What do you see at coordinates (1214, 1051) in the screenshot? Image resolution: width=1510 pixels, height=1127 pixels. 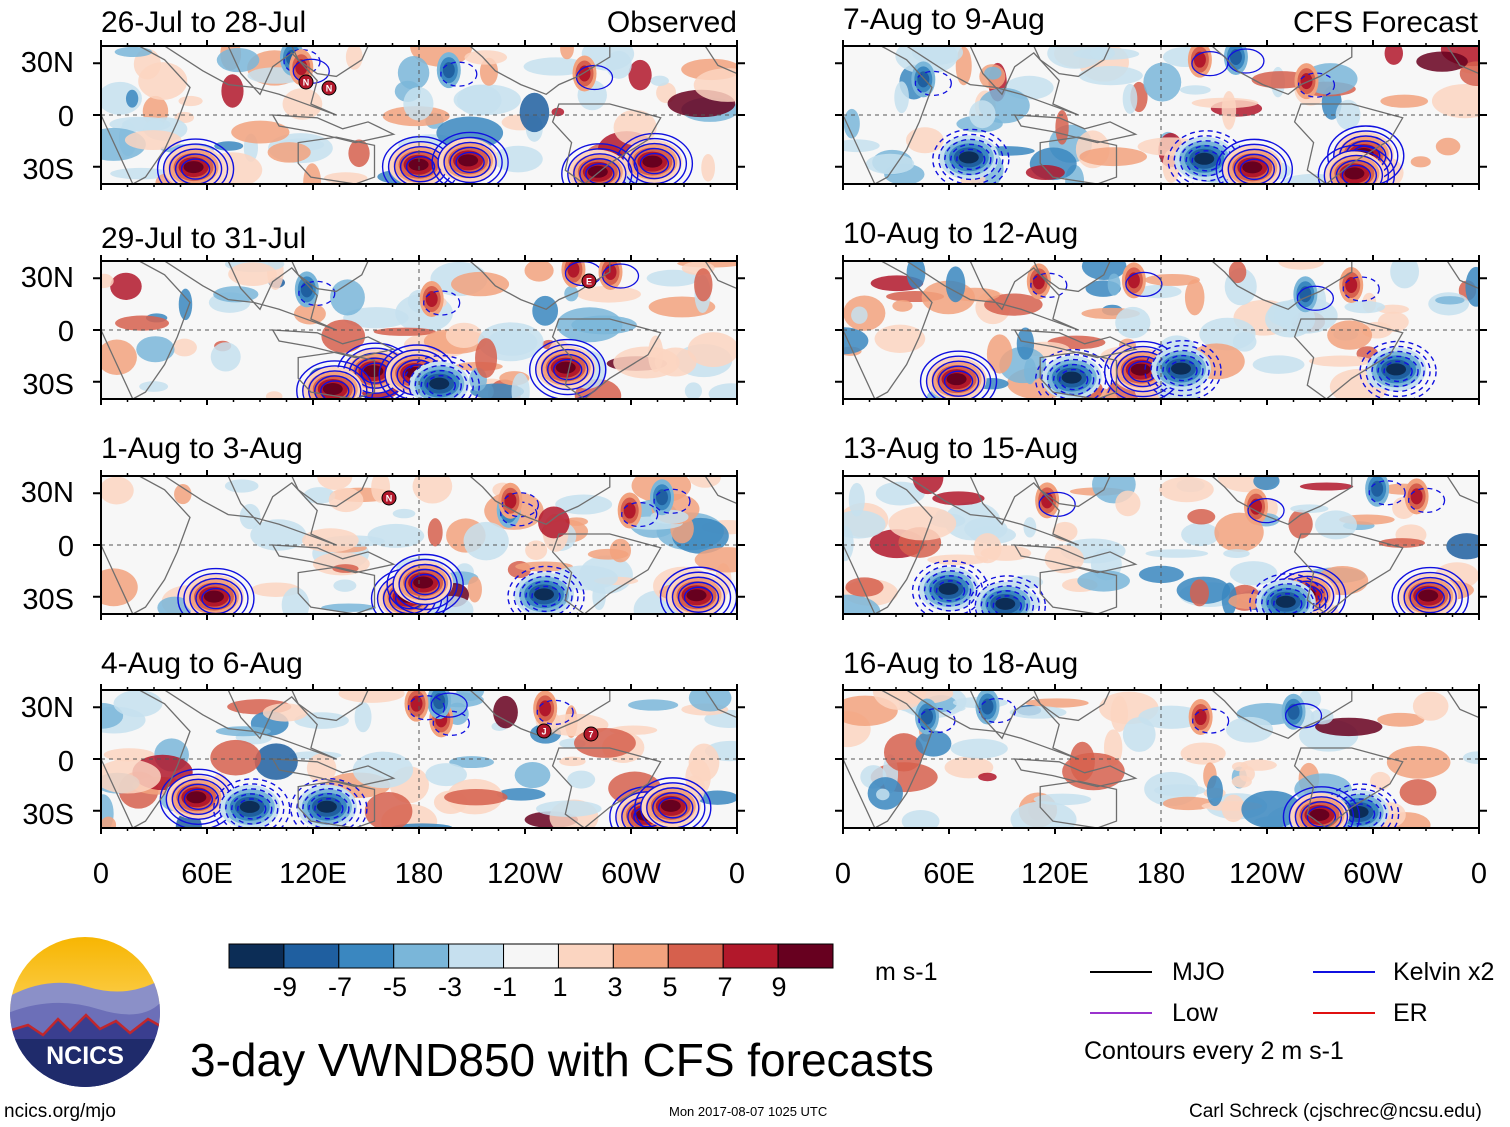 I see `contour-note: Contours every 2 m s-1` at bounding box center [1214, 1051].